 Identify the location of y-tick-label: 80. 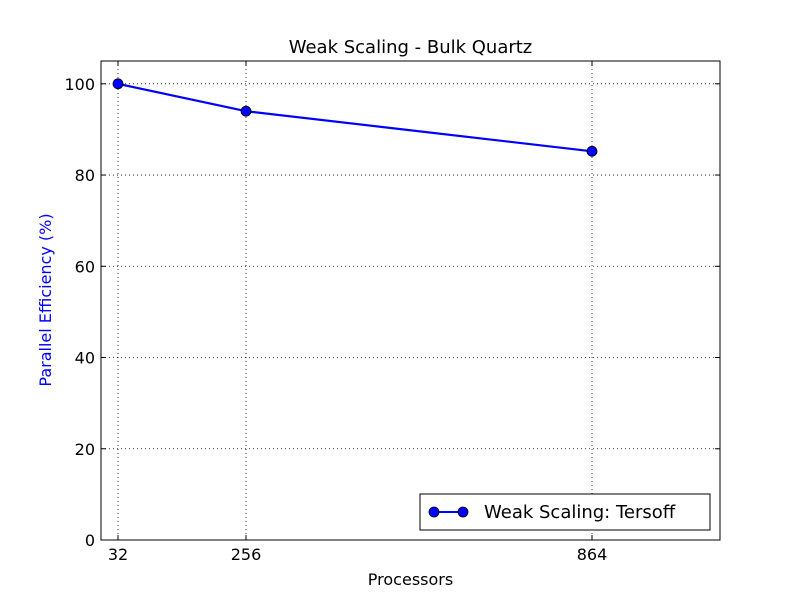
(85, 175).